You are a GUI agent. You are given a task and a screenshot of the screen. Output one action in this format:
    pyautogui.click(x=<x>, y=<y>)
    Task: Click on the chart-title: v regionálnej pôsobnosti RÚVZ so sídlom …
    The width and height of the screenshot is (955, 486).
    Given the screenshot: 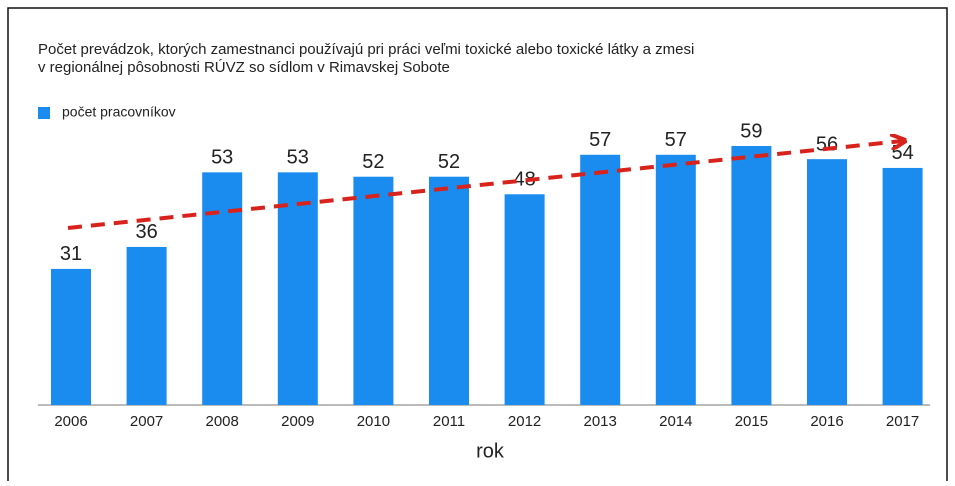 What is the action you would take?
    pyautogui.click(x=244, y=67)
    